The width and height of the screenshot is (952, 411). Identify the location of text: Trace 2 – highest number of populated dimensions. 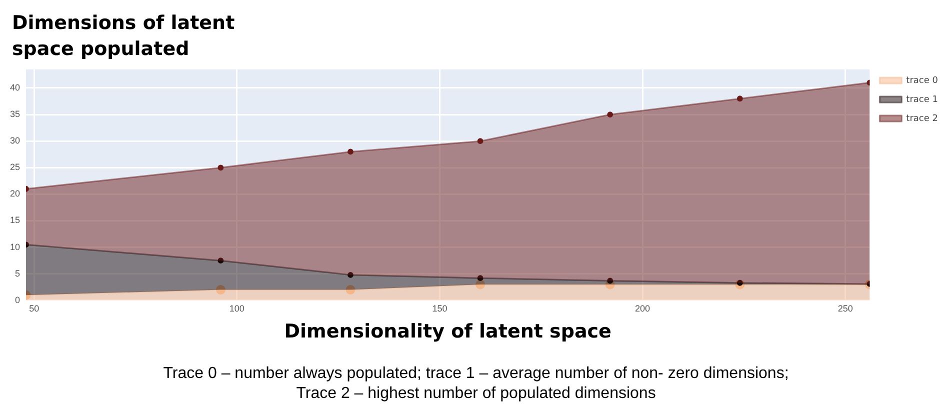
(476, 394).